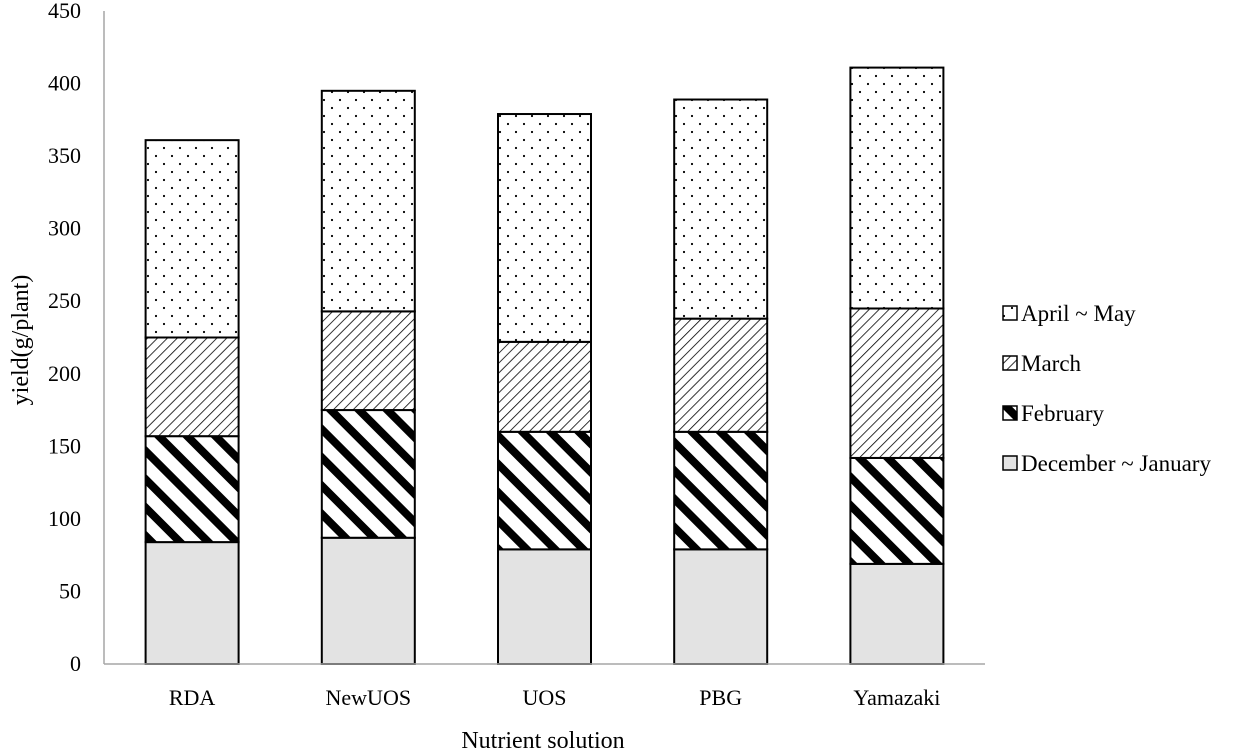 The width and height of the screenshot is (1259, 751). What do you see at coordinates (64, 228) in the screenshot?
I see `y-tick-label: 300` at bounding box center [64, 228].